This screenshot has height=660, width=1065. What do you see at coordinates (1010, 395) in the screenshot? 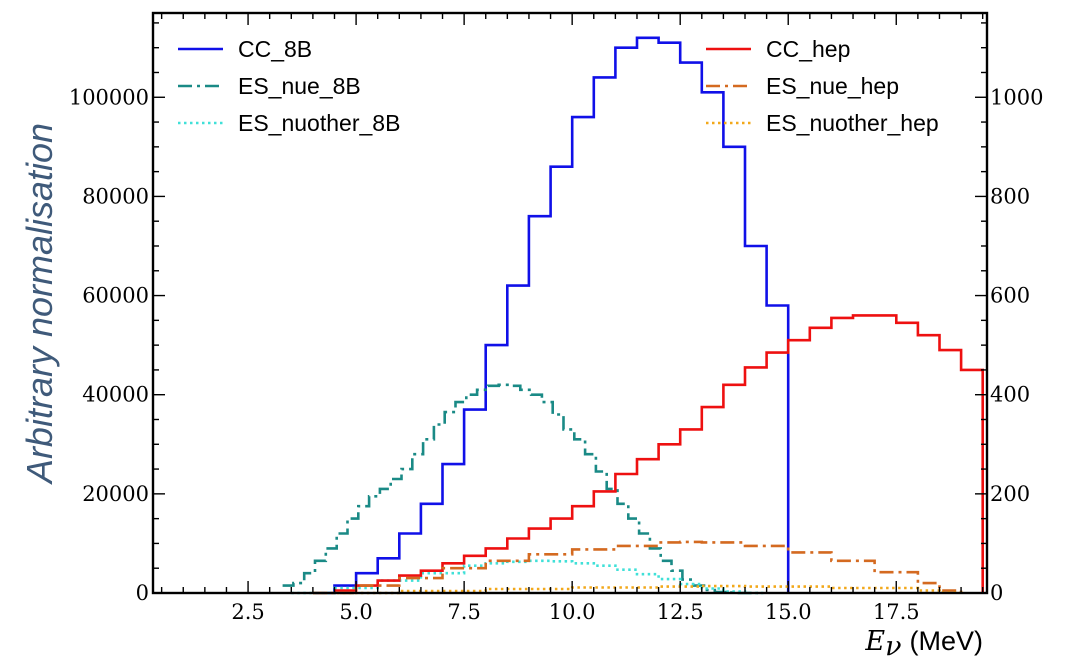
I see `y-right-tick-label: 400` at bounding box center [1010, 395].